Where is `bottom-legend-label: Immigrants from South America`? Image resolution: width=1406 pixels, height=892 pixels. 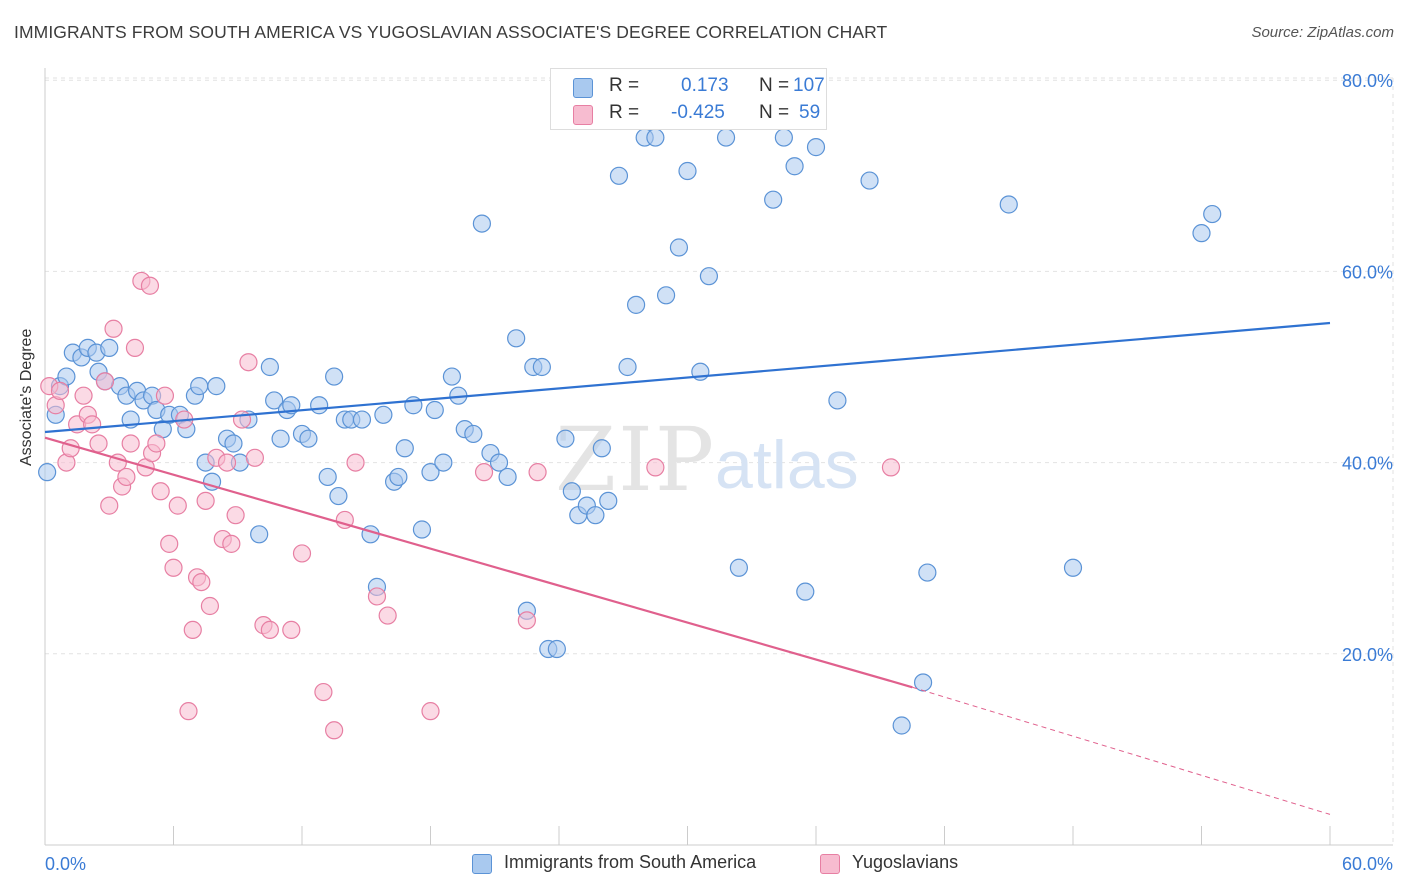
bottom-legend-label: Immigrants from South America is located at coordinates (630, 862).